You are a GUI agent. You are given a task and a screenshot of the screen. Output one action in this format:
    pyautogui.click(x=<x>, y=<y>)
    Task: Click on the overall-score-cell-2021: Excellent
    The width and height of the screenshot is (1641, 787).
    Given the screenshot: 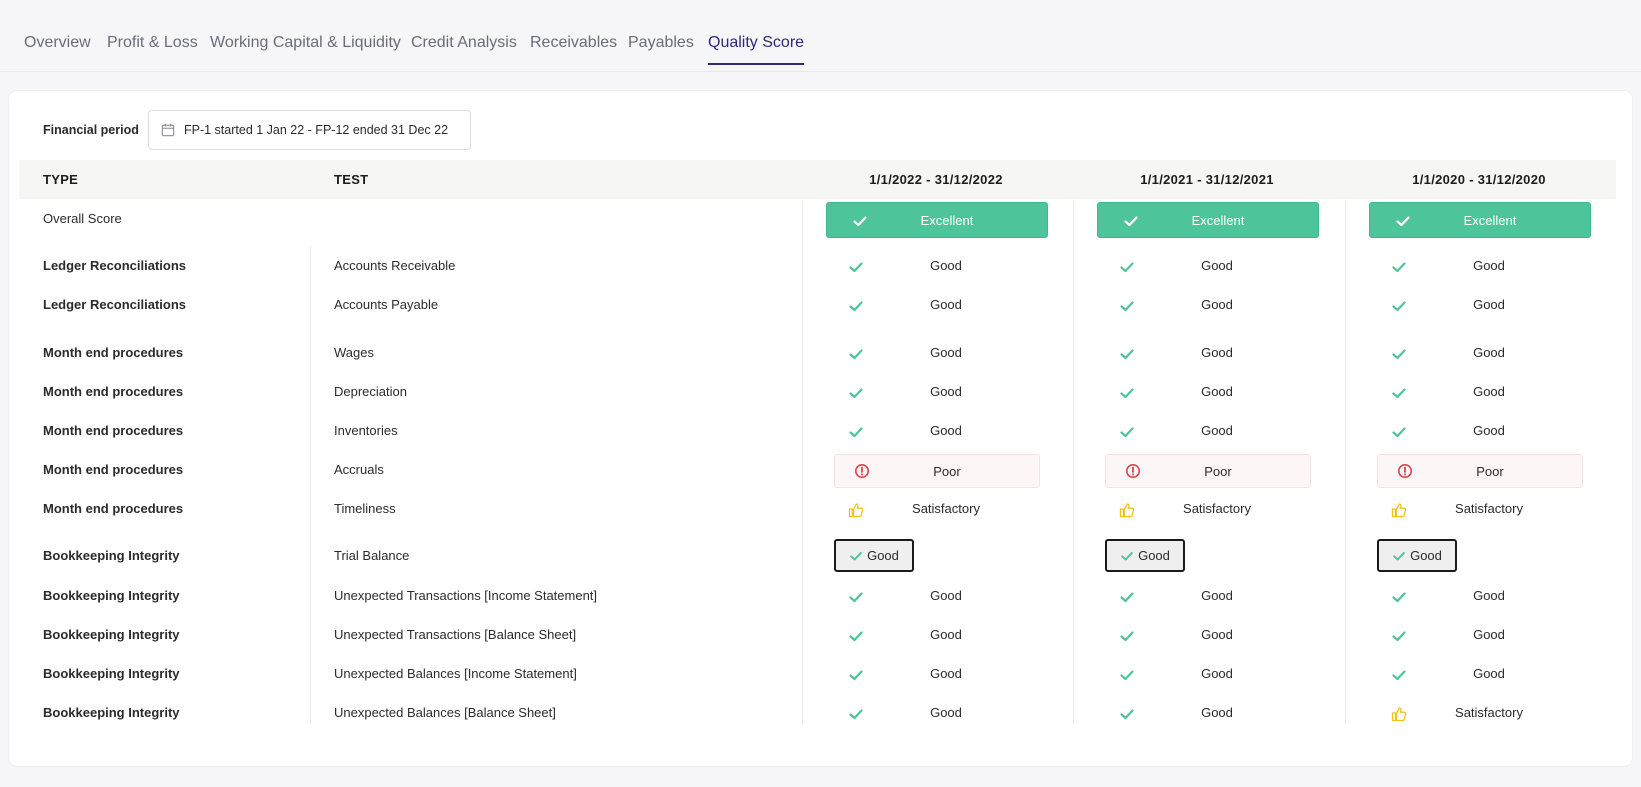 What is the action you would take?
    pyautogui.click(x=1208, y=220)
    